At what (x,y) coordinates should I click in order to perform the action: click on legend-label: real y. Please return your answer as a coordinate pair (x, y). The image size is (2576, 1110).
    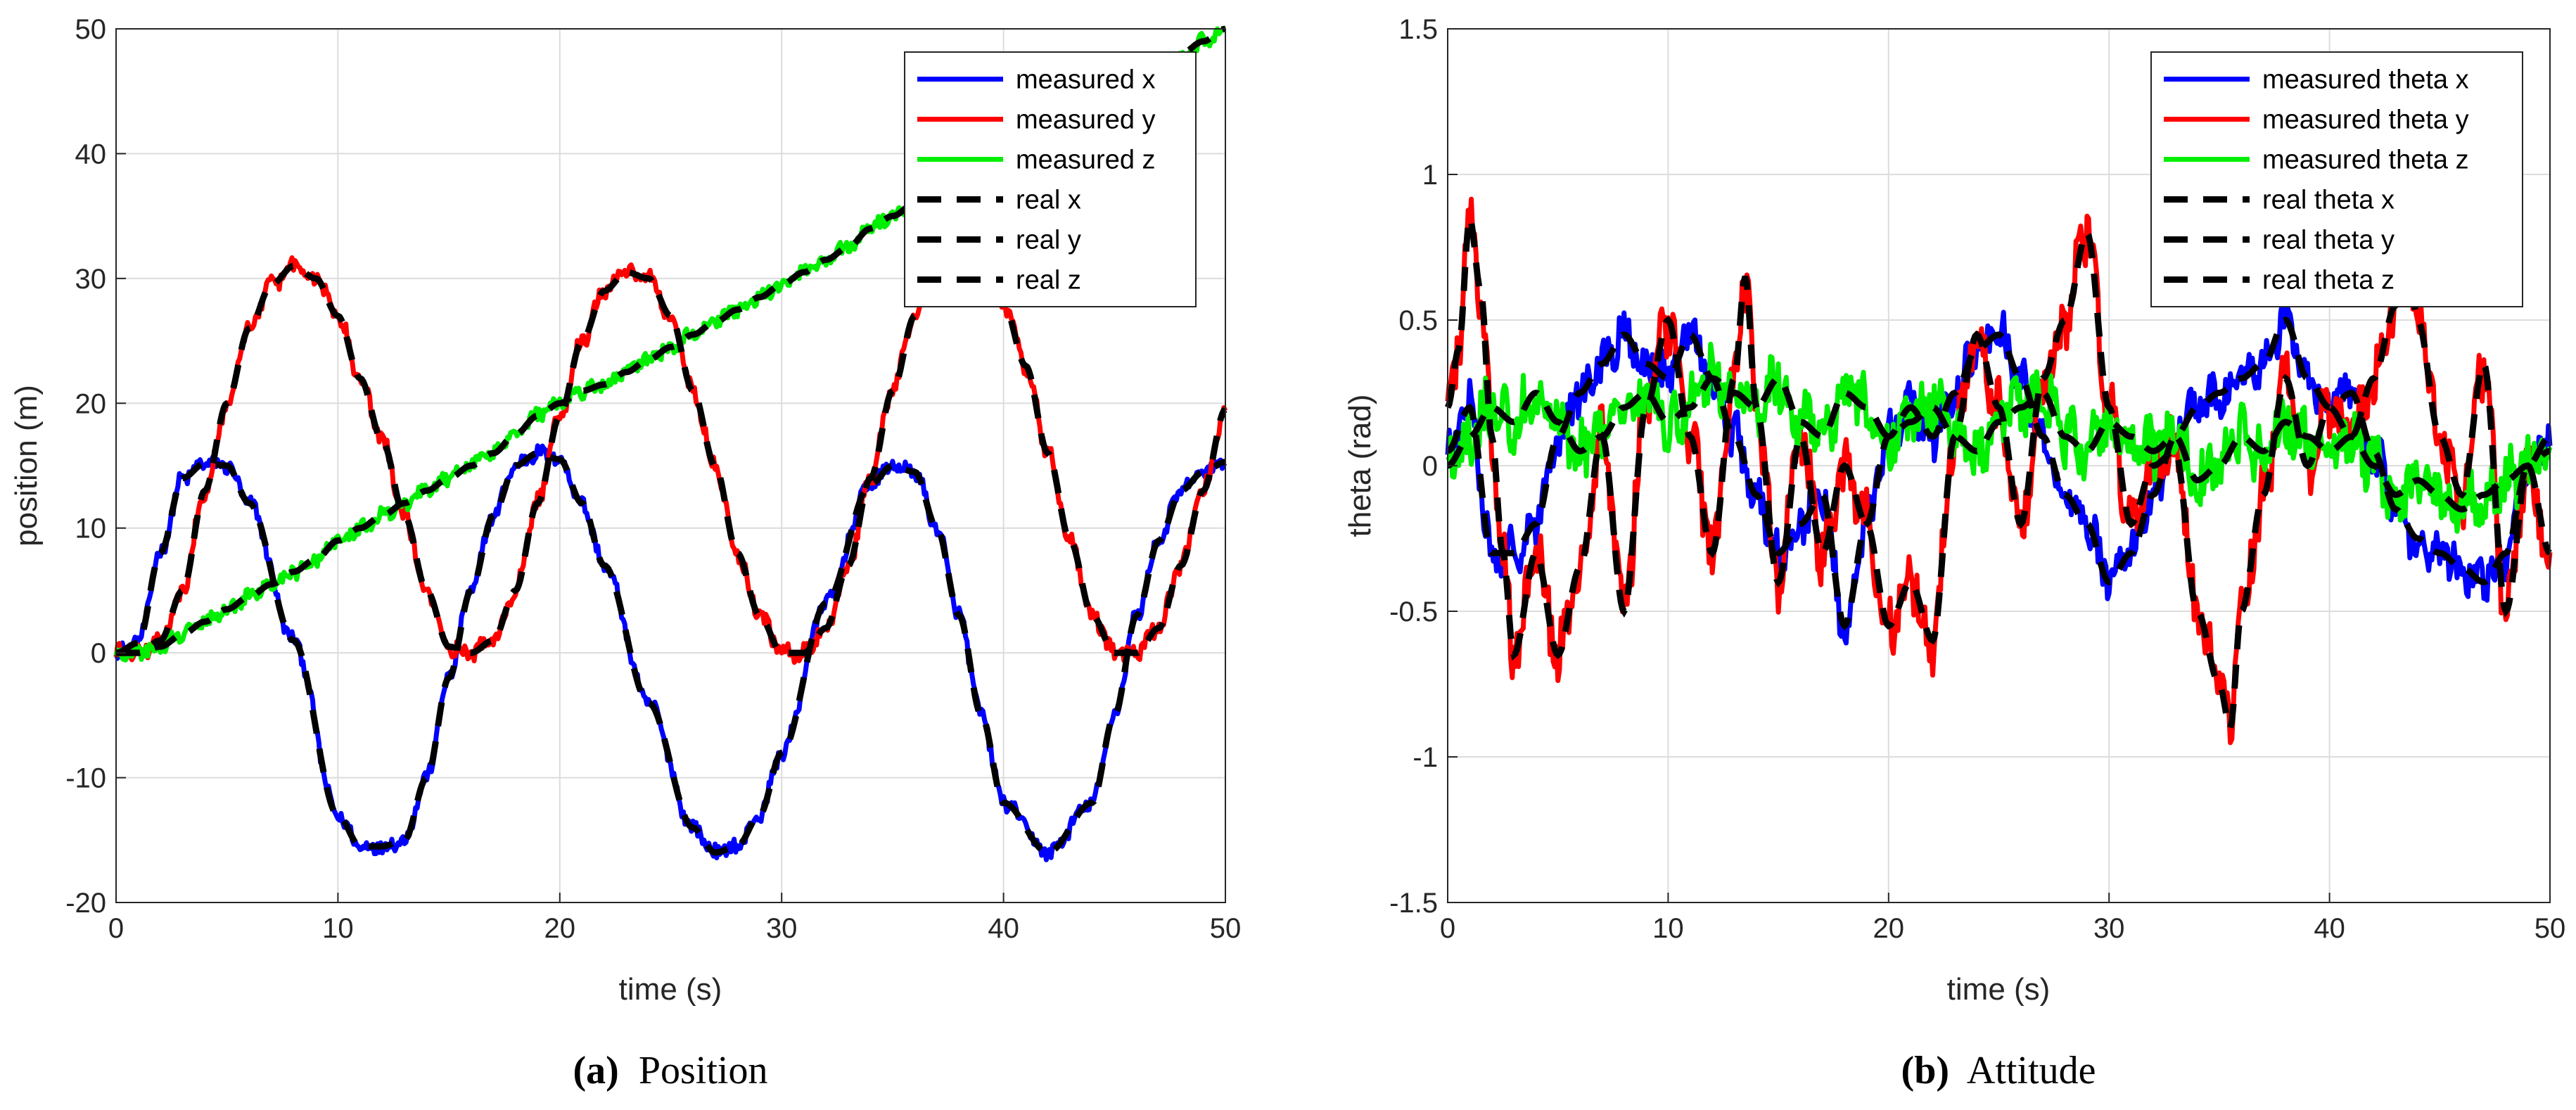
    Looking at the image, I should click on (1048, 240).